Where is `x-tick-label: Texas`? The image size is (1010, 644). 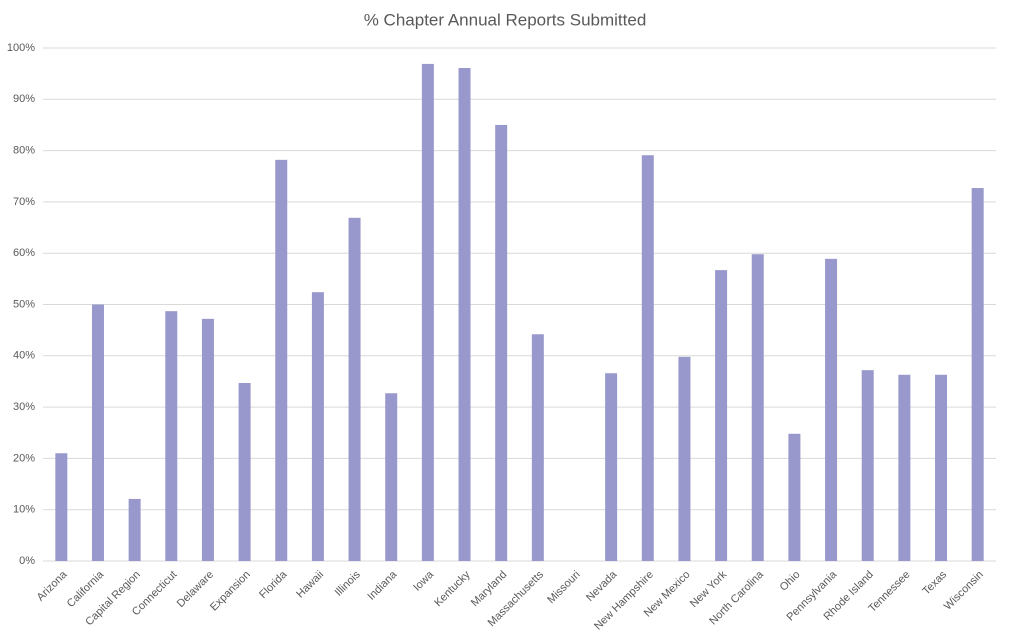
x-tick-label: Texas is located at coordinates (934, 582).